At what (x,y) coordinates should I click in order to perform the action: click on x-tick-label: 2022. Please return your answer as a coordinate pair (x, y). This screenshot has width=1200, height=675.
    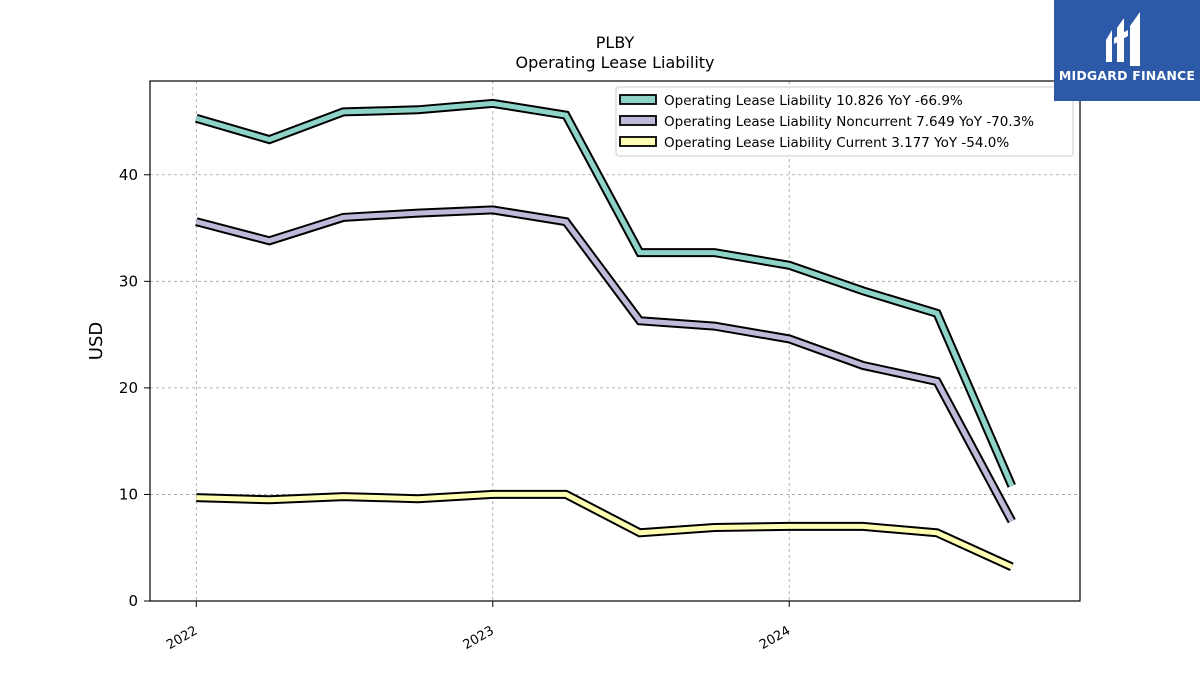
    Looking at the image, I should click on (182, 638).